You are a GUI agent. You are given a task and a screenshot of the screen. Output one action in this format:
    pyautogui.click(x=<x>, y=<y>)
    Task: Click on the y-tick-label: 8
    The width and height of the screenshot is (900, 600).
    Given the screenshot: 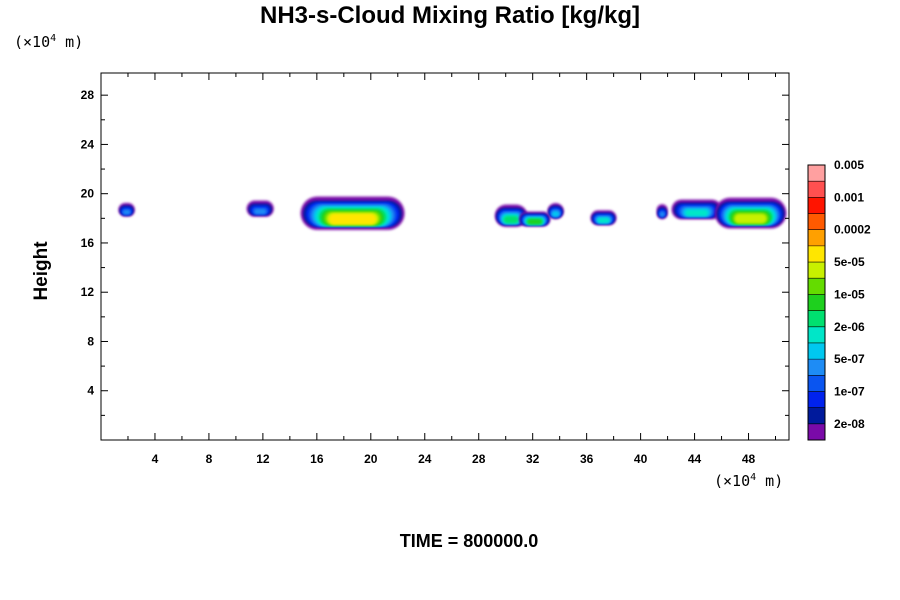 What is the action you would take?
    pyautogui.click(x=90, y=341)
    